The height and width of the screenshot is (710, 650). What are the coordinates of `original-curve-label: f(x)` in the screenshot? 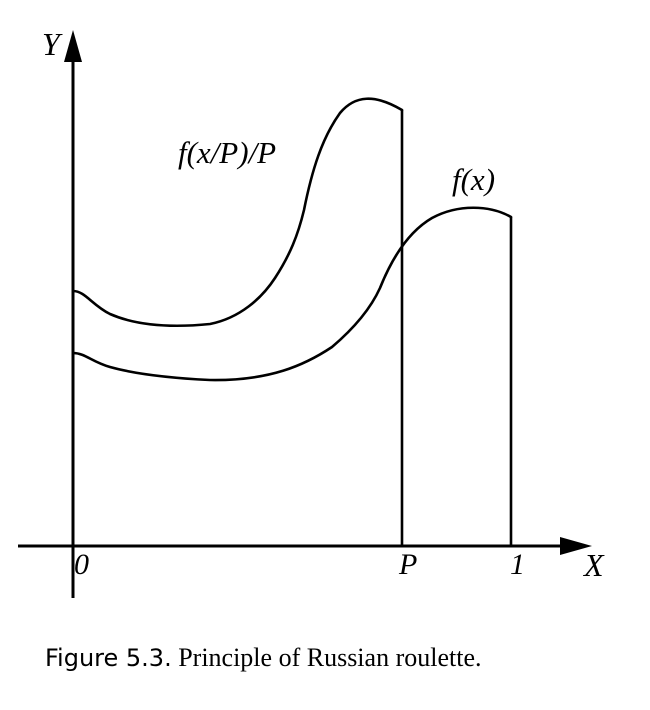 It's located at (473, 179).